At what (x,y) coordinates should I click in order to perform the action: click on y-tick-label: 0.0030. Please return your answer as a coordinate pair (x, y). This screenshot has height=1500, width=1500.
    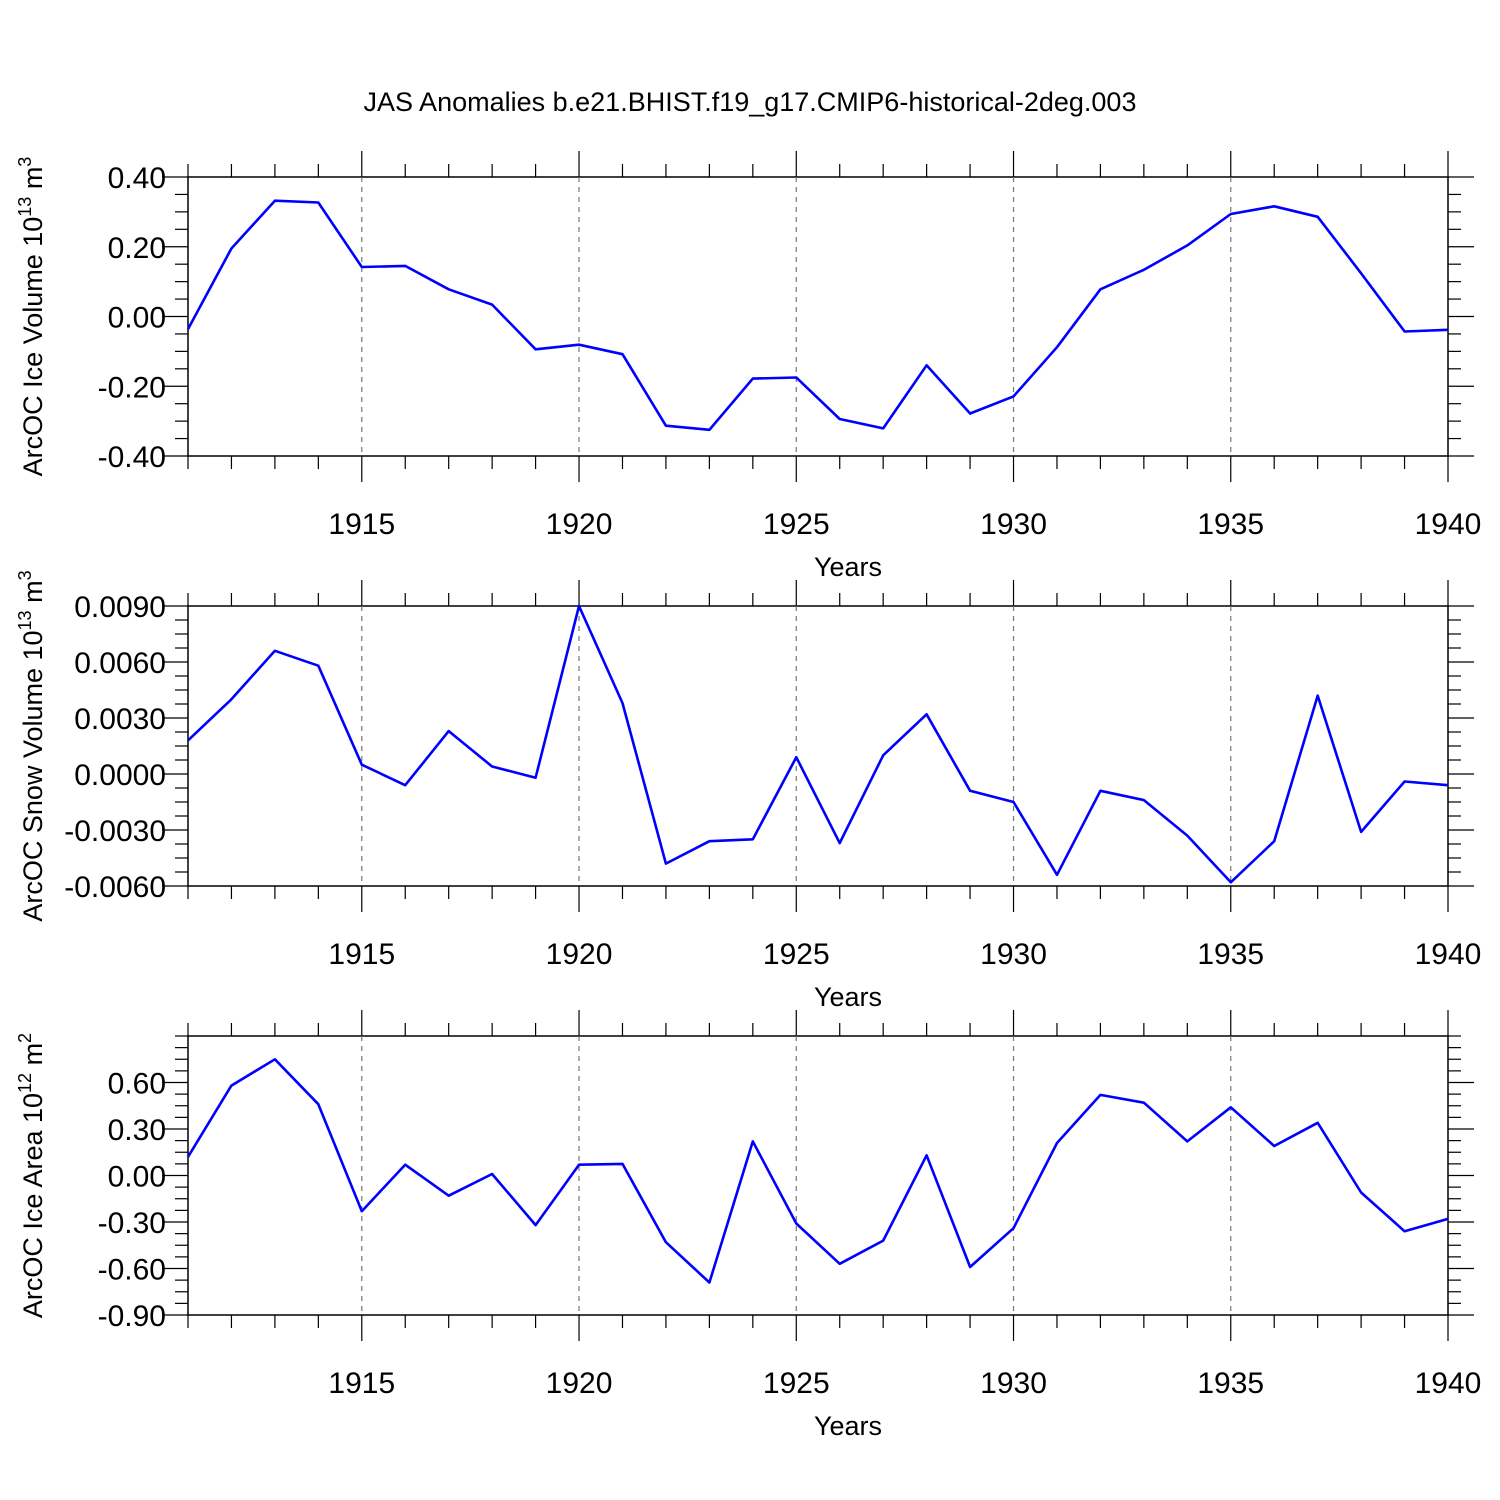
    Looking at the image, I should click on (120, 719).